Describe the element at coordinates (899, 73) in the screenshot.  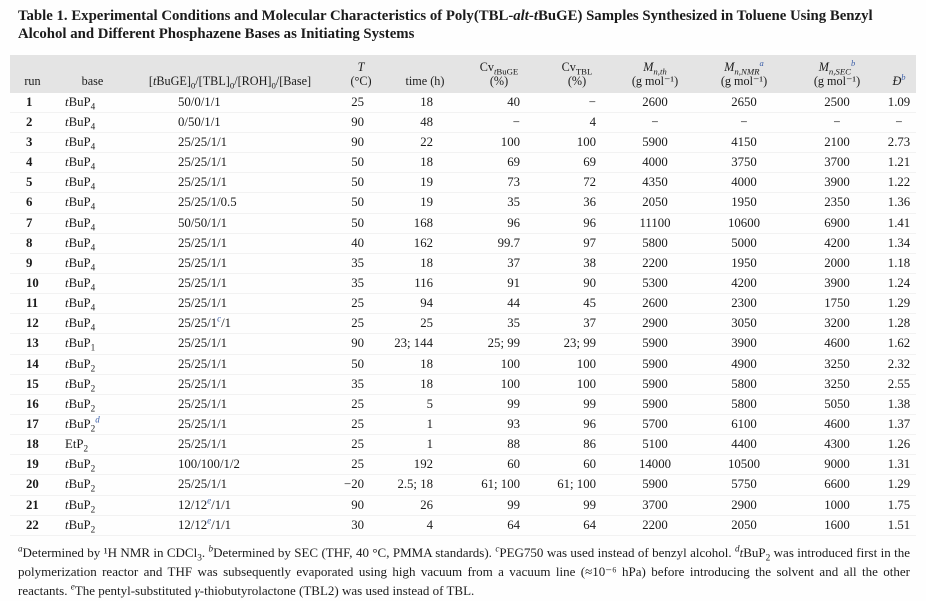
I see `column-header-dispersity: Đb` at that location.